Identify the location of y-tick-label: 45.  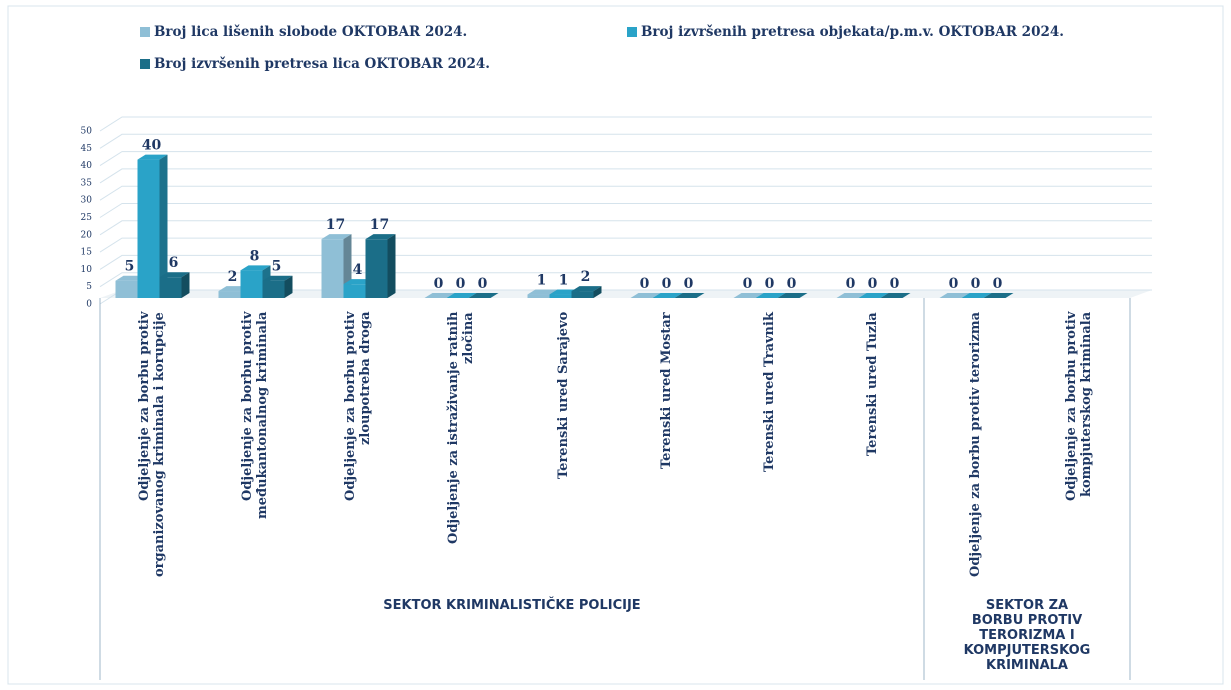
(87, 149).